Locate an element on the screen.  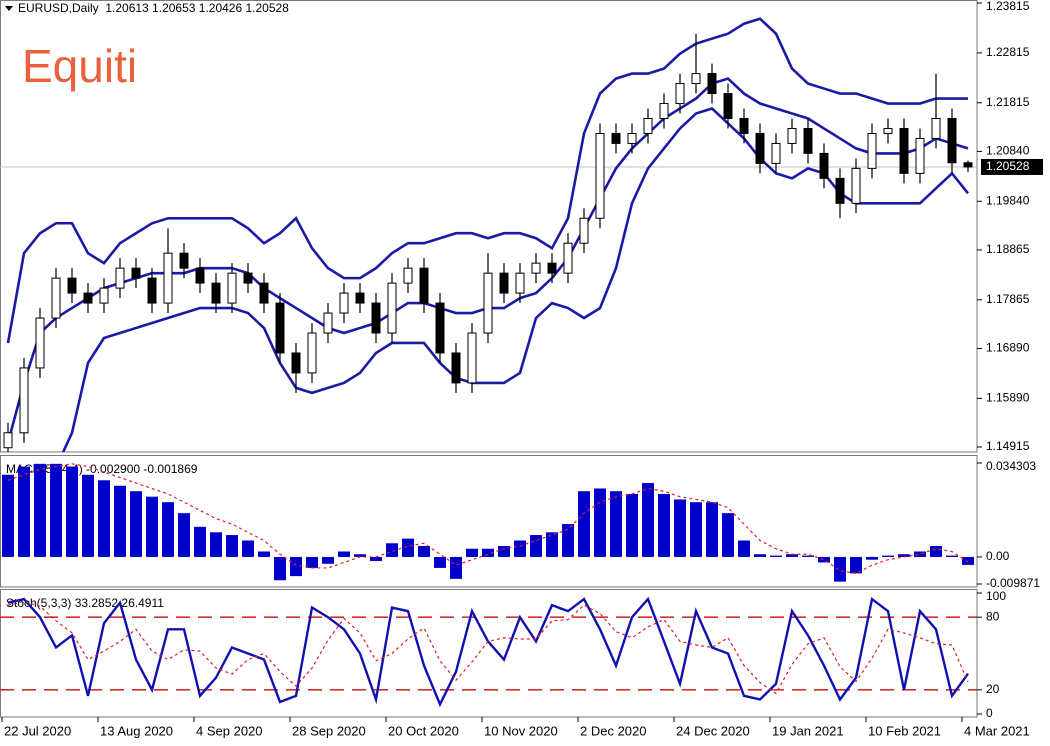
y-tick-label: -0.009871 is located at coordinates (1013, 583).